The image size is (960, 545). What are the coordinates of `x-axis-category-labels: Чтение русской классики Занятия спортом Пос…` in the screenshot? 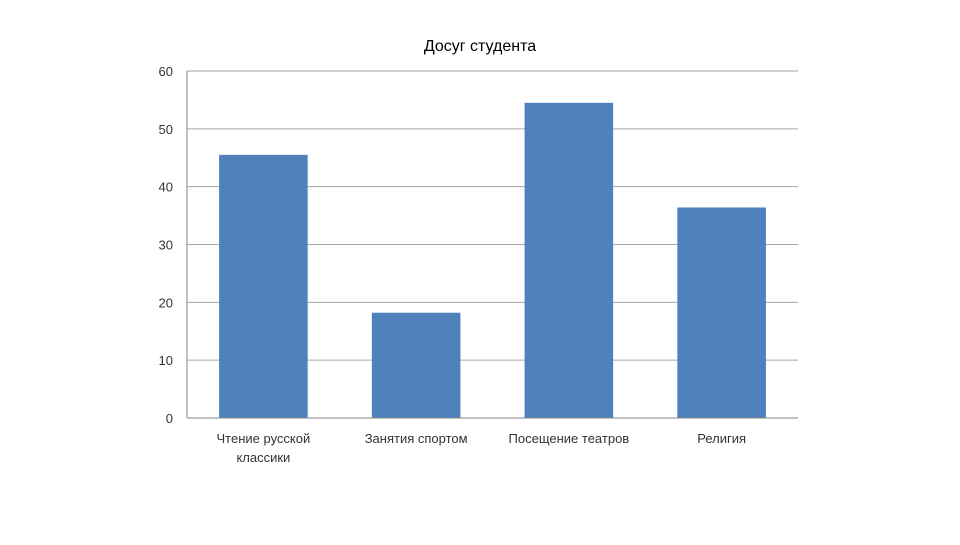 It's located at (482, 448).